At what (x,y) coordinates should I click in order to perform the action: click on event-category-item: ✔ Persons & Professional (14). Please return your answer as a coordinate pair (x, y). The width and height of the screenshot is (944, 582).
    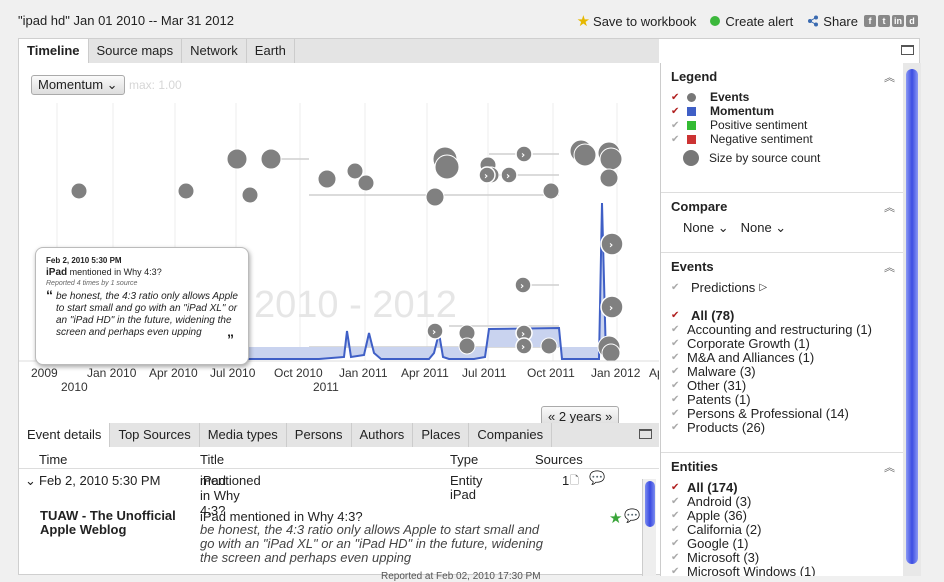
    Looking at the image, I should click on (782, 413).